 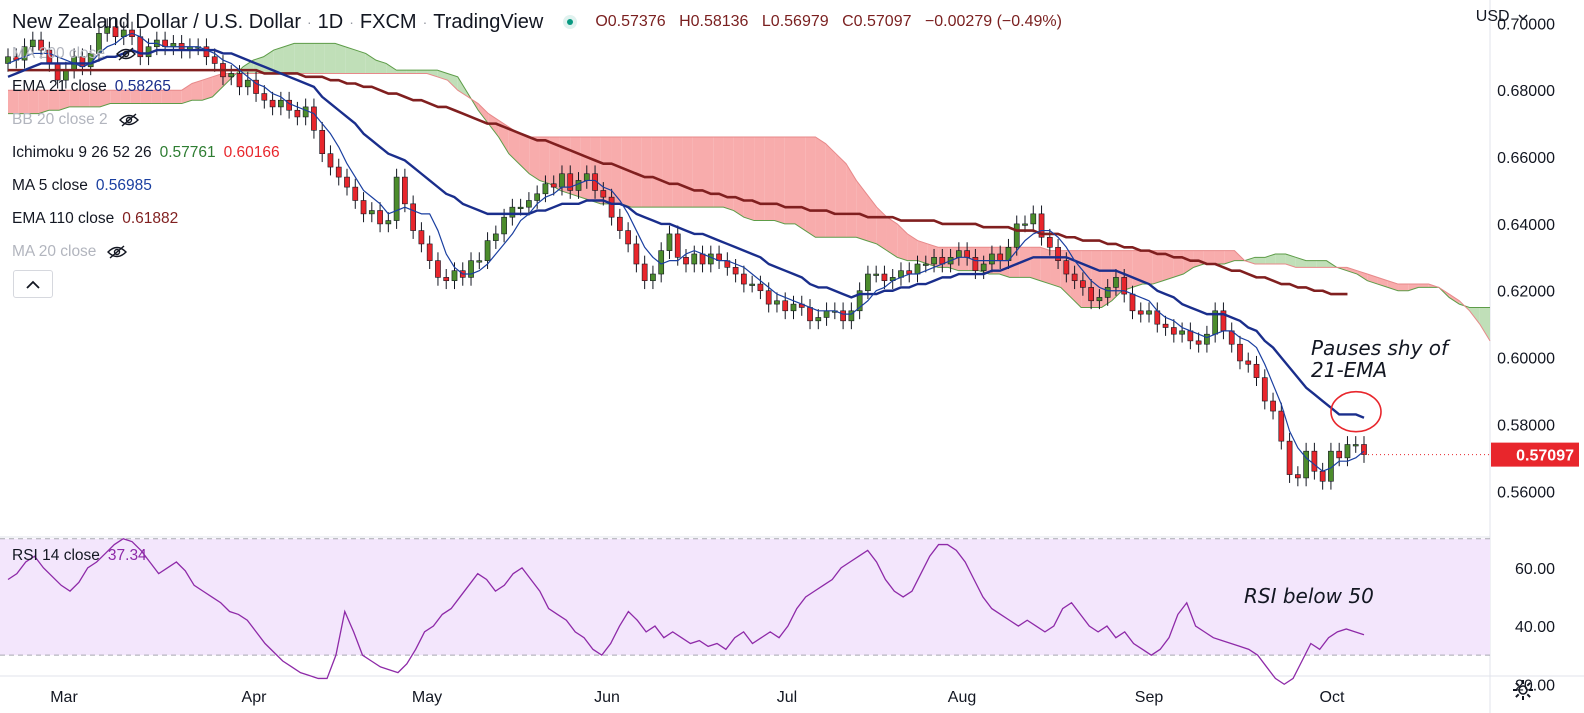 What do you see at coordinates (1492, 16) in the screenshot?
I see `currency-label: USD` at bounding box center [1492, 16].